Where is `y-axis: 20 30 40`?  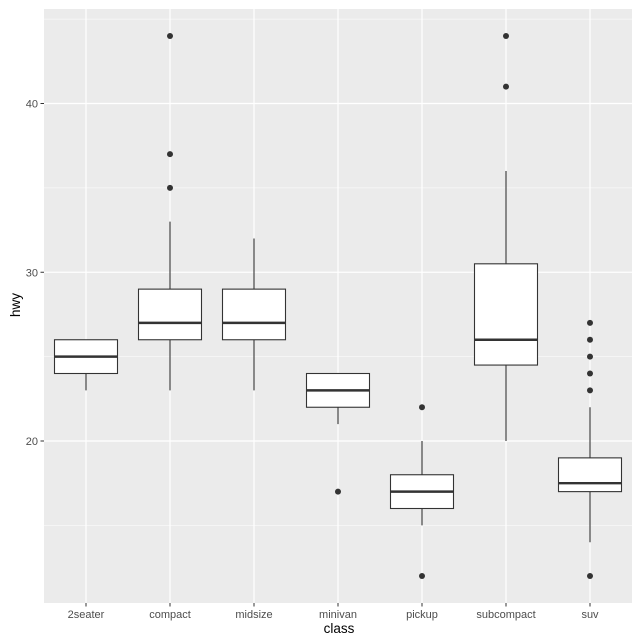 y-axis: 20 30 40 is located at coordinates (35, 273).